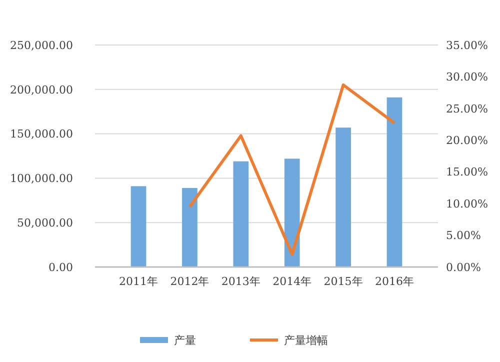 The image size is (500, 362). What do you see at coordinates (240, 281) in the screenshot?
I see `x-tick-label: 2013年` at bounding box center [240, 281].